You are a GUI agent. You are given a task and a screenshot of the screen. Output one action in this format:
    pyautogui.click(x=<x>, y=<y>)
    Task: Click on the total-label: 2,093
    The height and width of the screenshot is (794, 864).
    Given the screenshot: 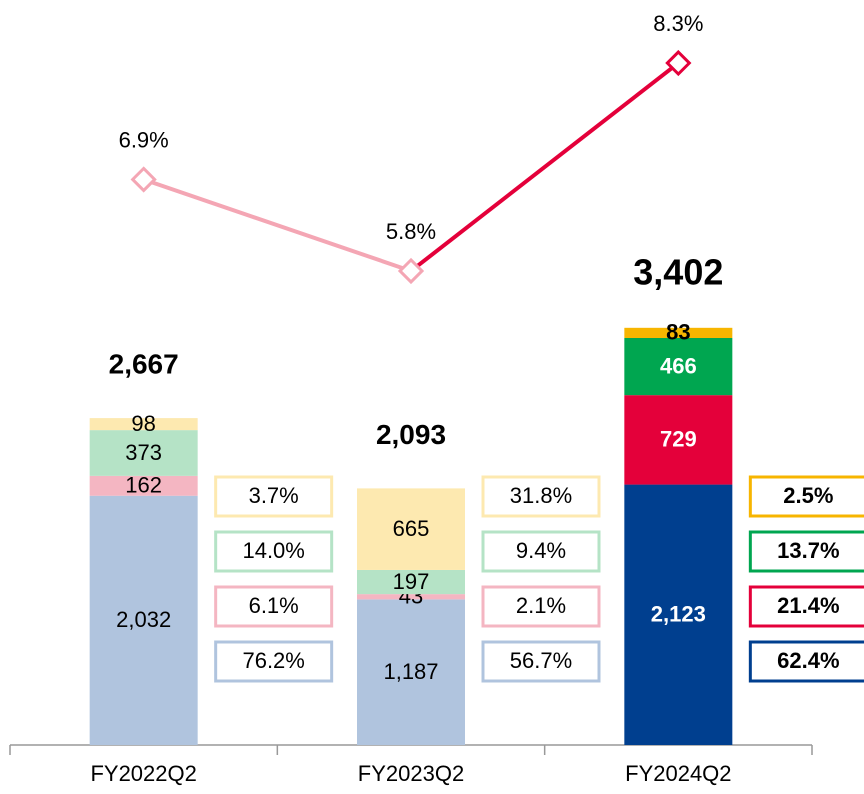 What is the action you would take?
    pyautogui.click(x=411, y=434)
    